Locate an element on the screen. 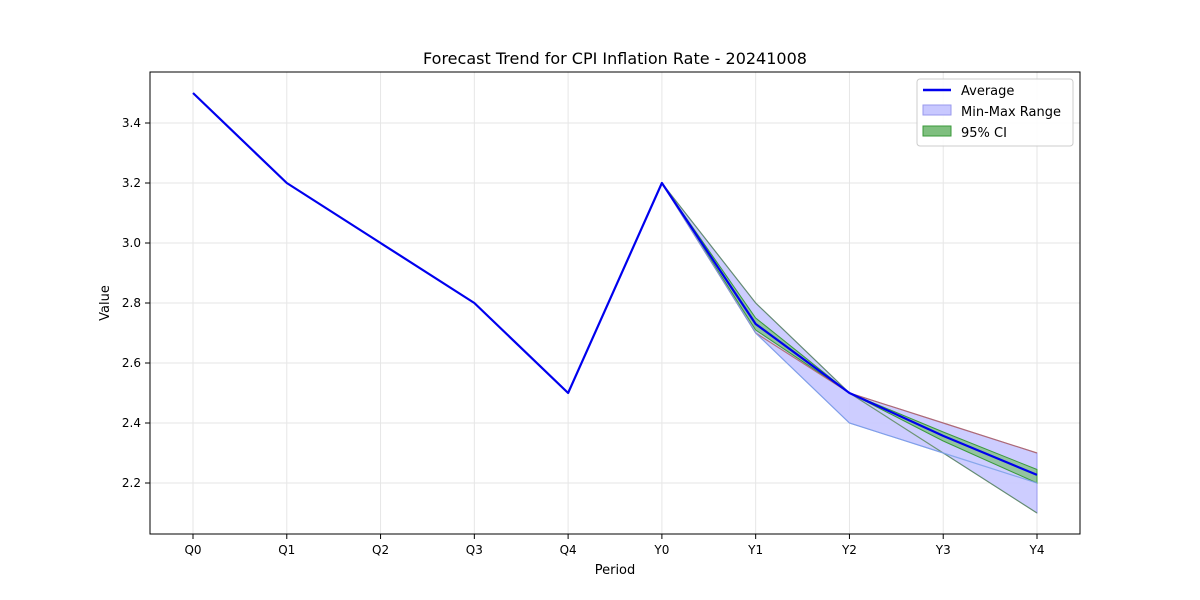 Image resolution: width=1200 pixels, height=600 pixels. legend-ci-label: 95% CI is located at coordinates (984, 133).